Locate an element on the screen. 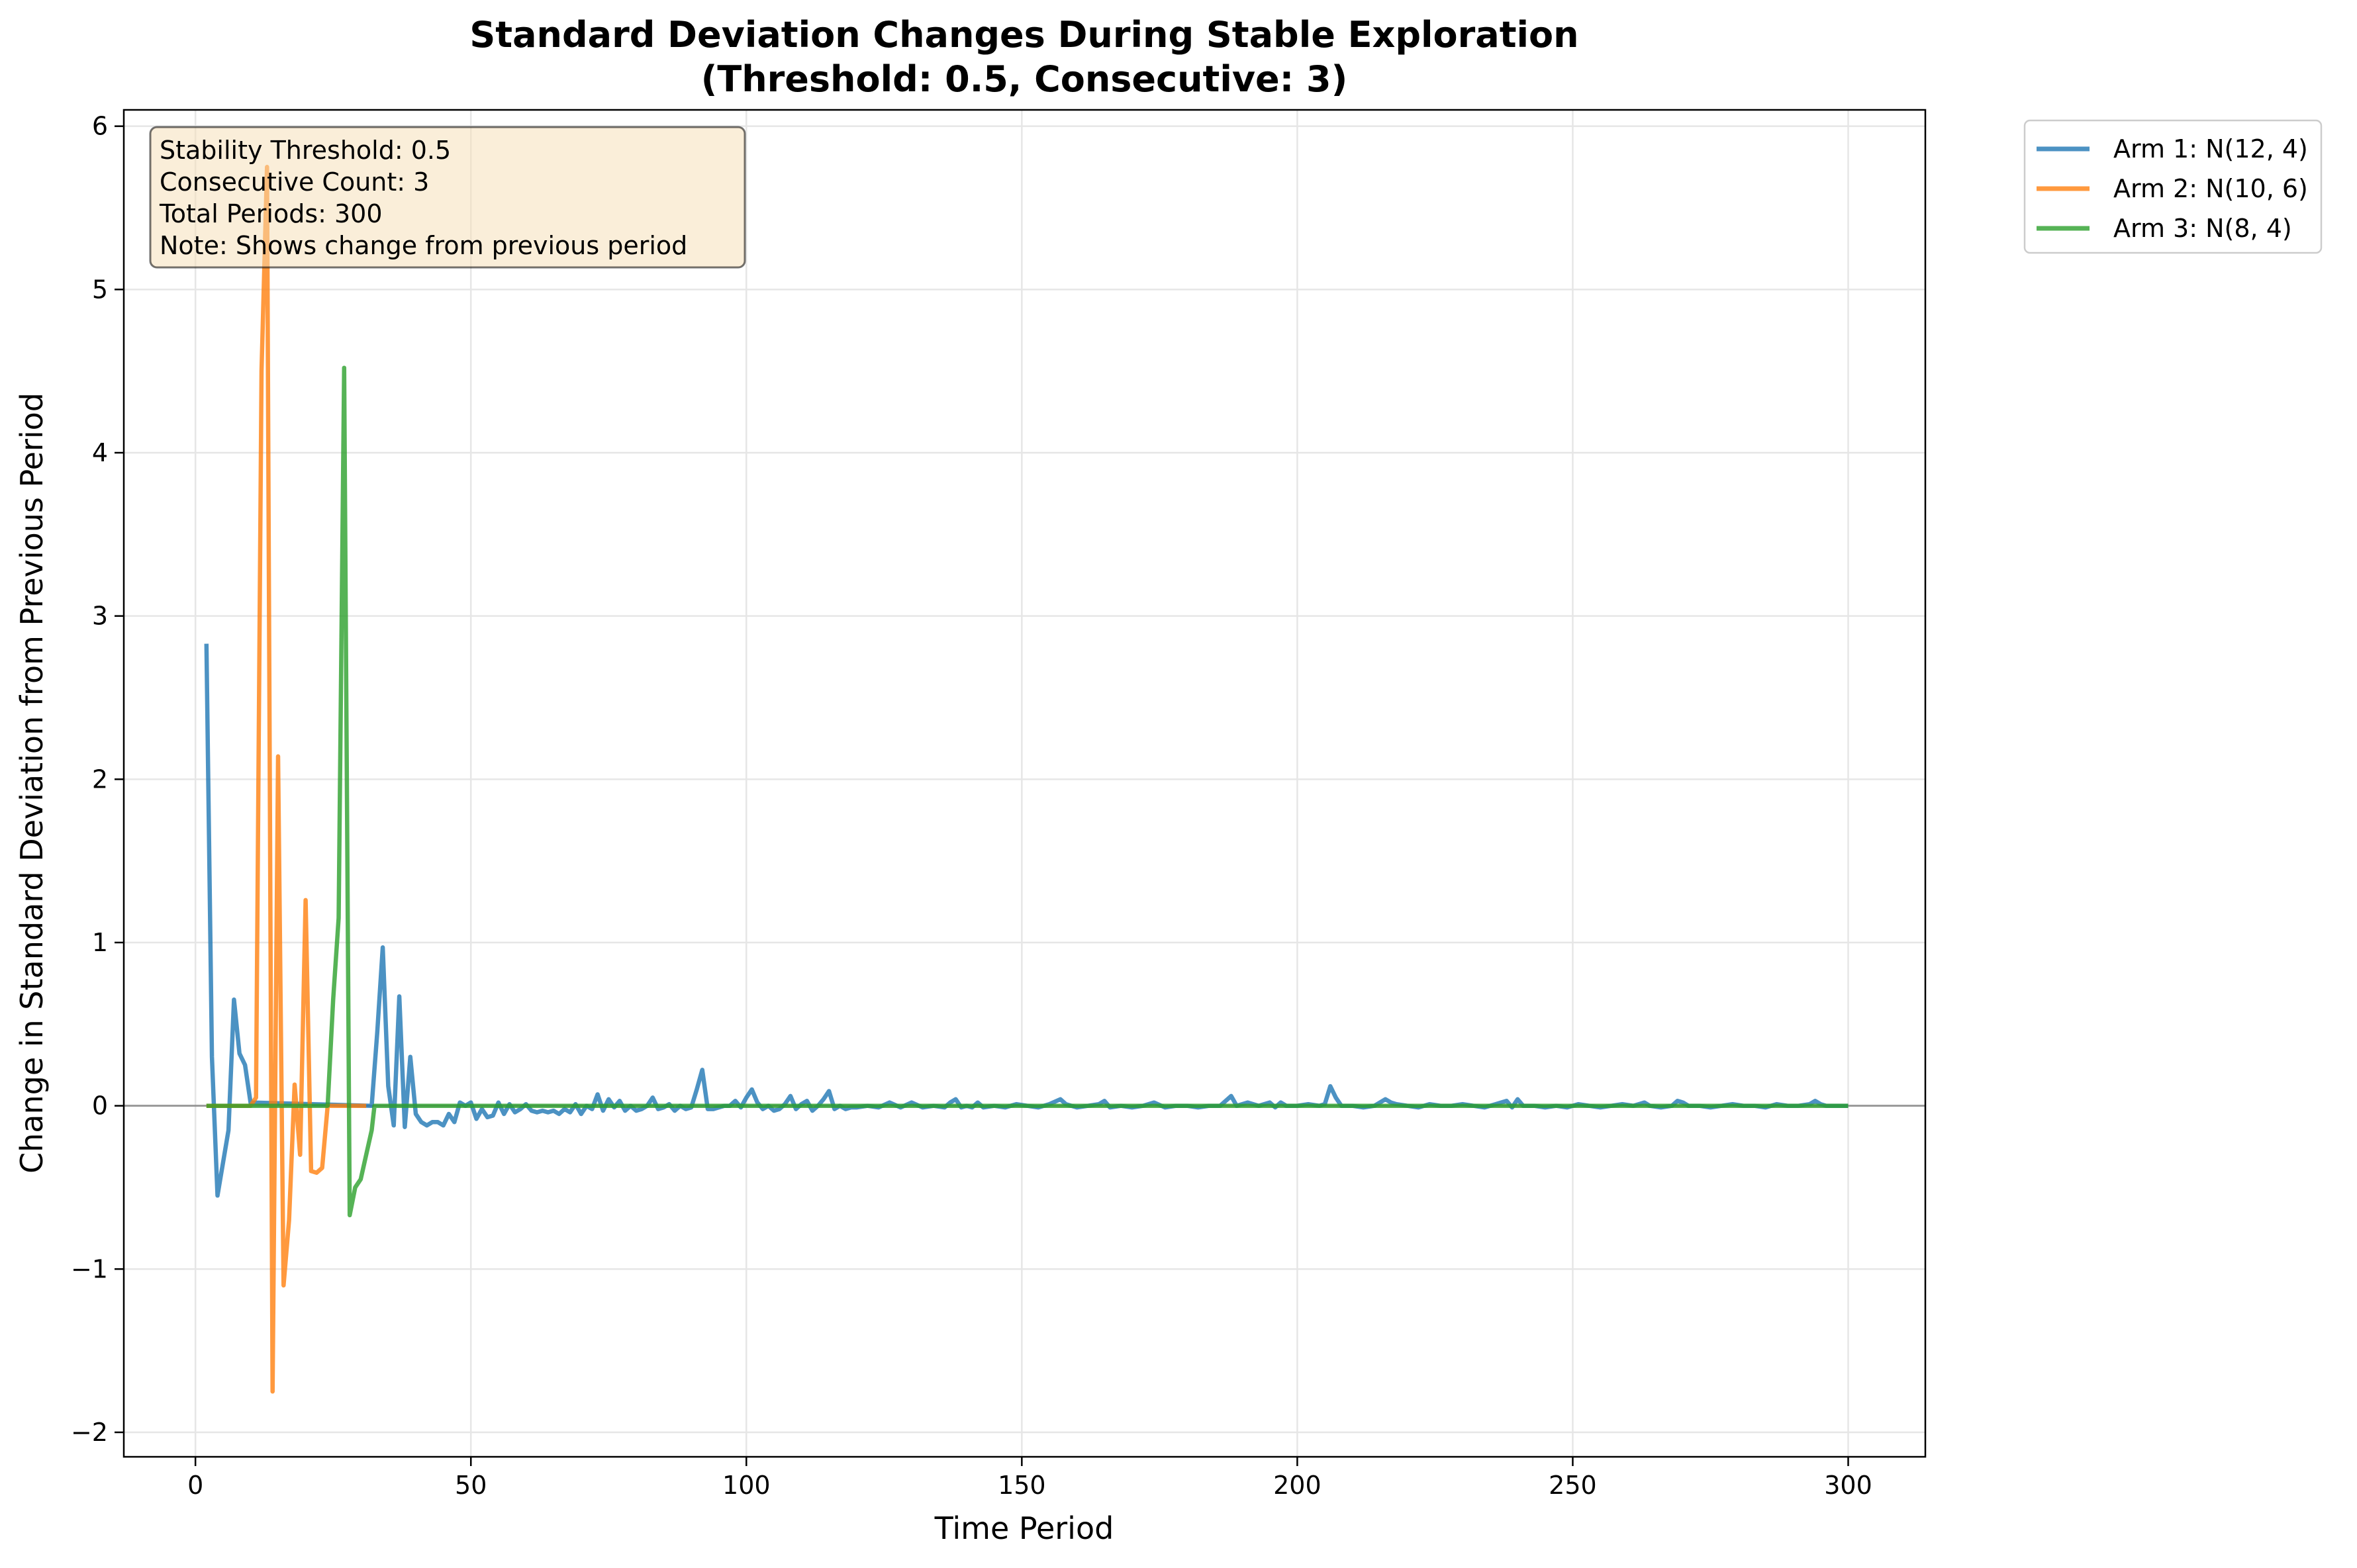 The width and height of the screenshot is (2357, 1568). x-axis-ticks: 0 50 100 150 200 250 300 is located at coordinates (1029, 1478).